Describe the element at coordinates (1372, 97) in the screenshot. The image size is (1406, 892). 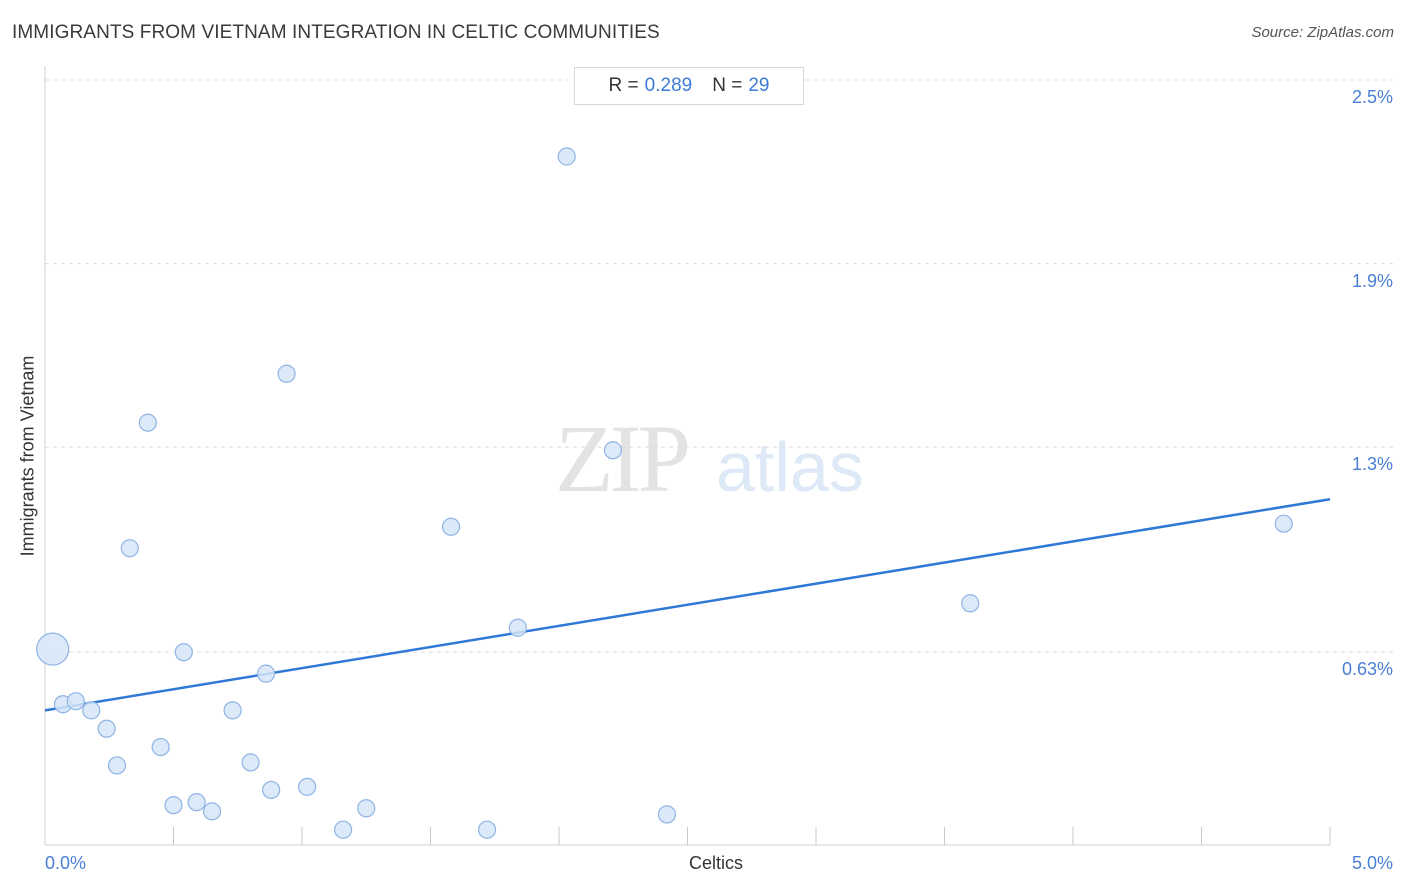
I see `y-tick-label: 2.5%` at that location.